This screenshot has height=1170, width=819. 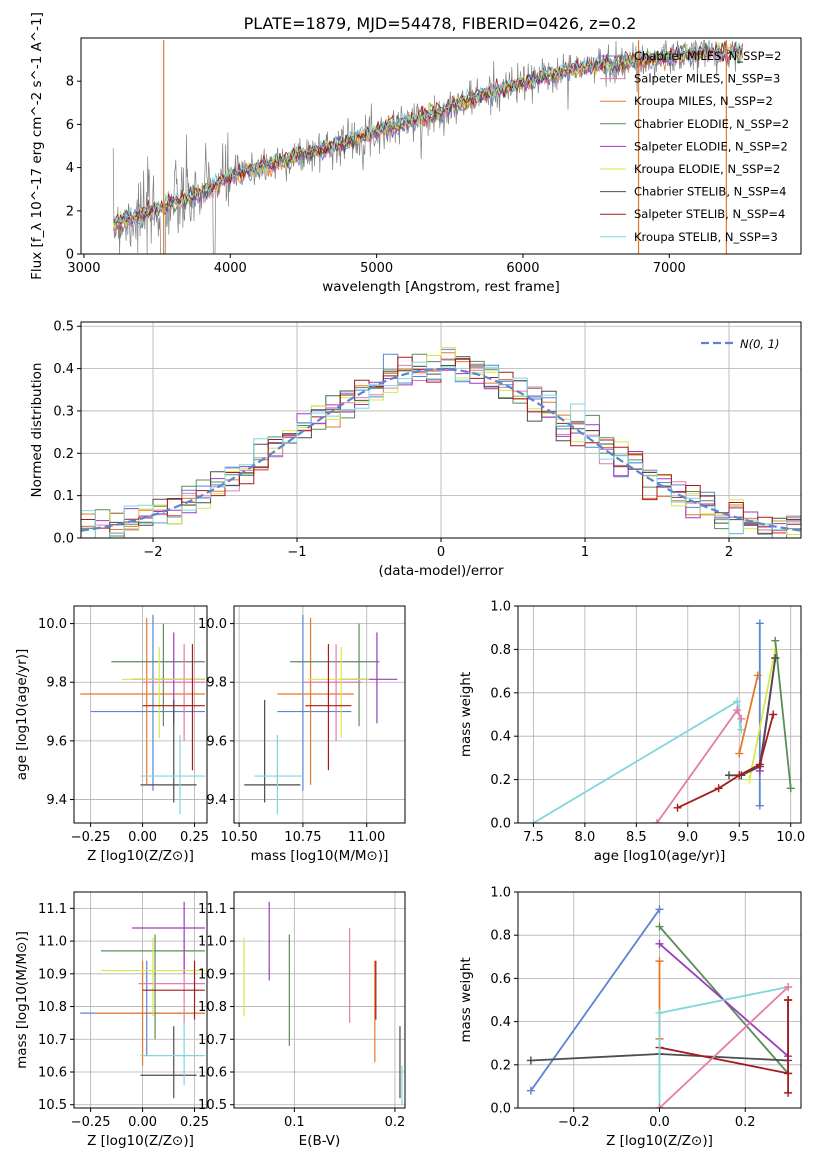 I want to click on y-tick-label: 11.1, so click(x=52, y=909).